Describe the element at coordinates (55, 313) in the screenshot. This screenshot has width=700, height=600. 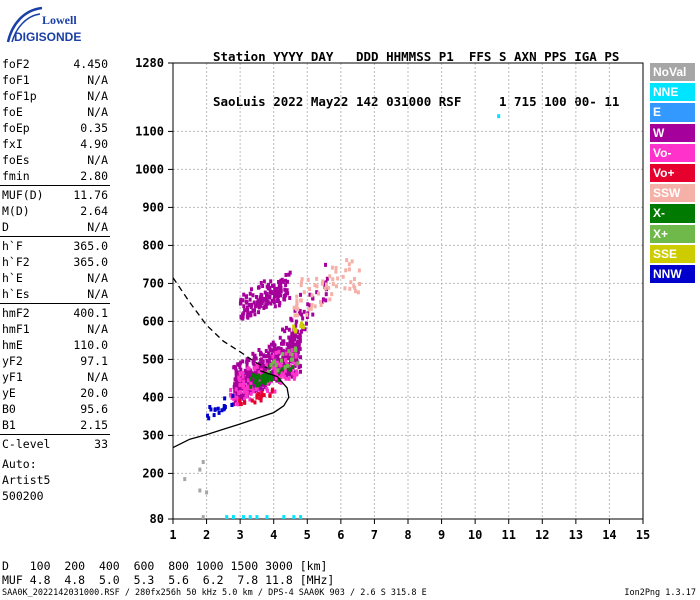
I see `param-row-hmf2: hmF2 400.1` at that location.